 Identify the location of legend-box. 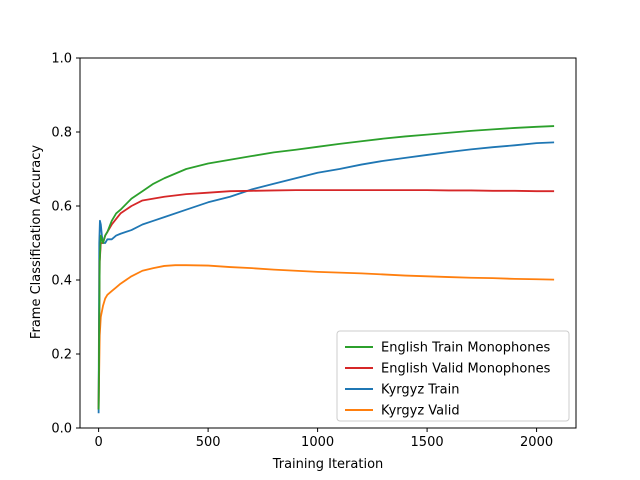
(453, 376).